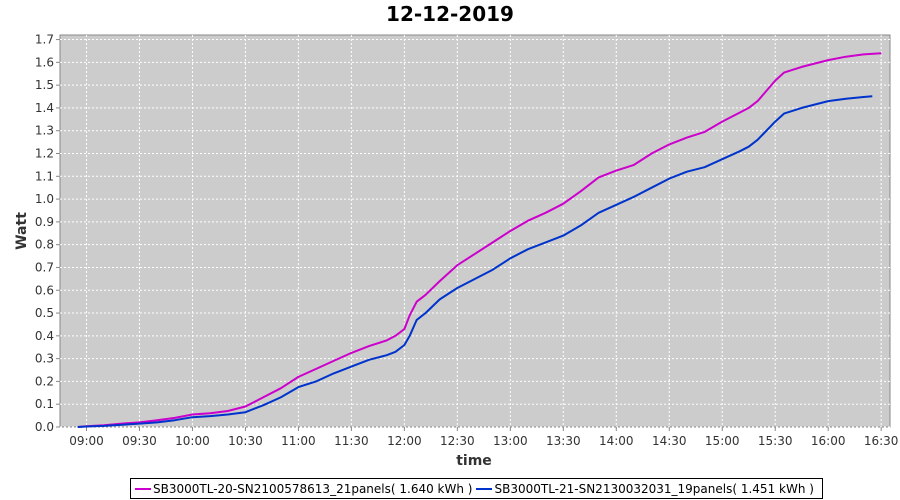 Image resolution: width=900 pixels, height=500 pixels. I want to click on x-tick-label: 13:30, so click(563, 441).